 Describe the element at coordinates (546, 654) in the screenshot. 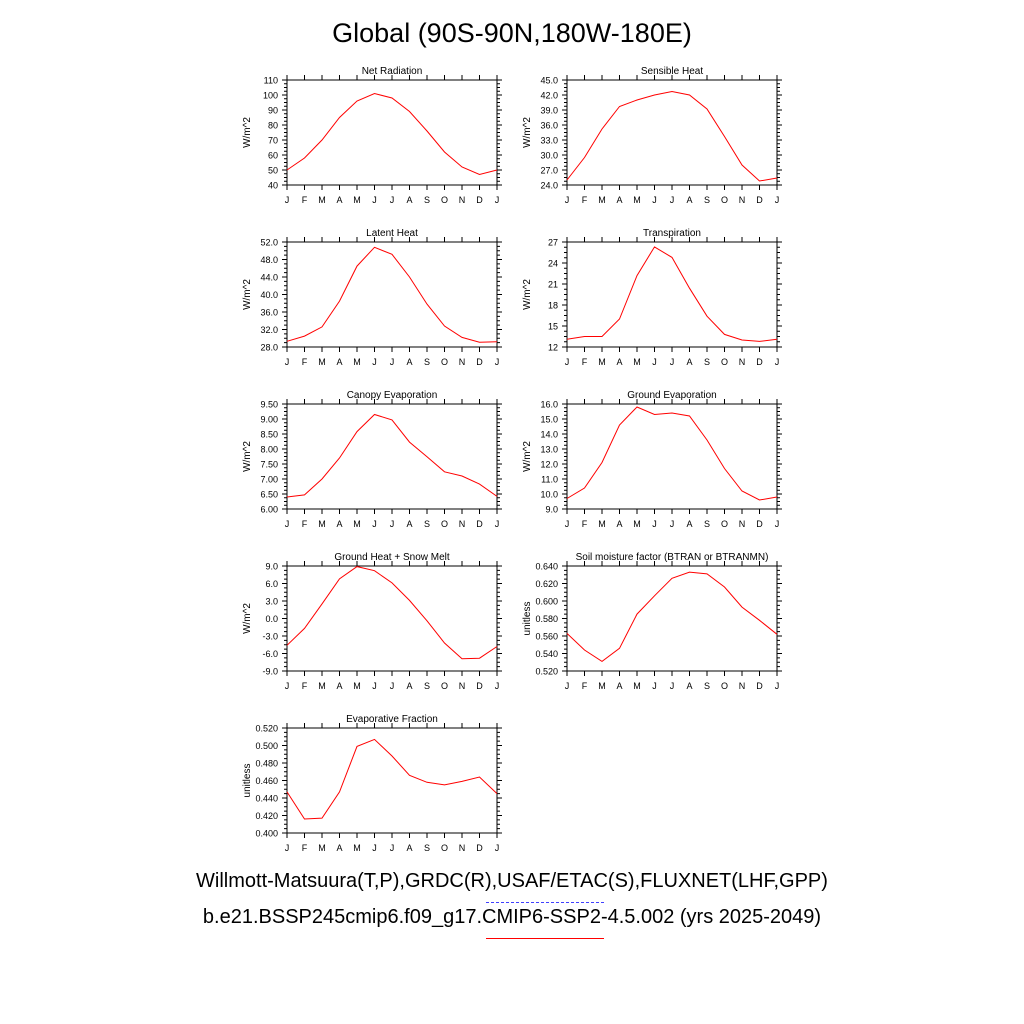

I see `y-tick-label: 0.540` at that location.